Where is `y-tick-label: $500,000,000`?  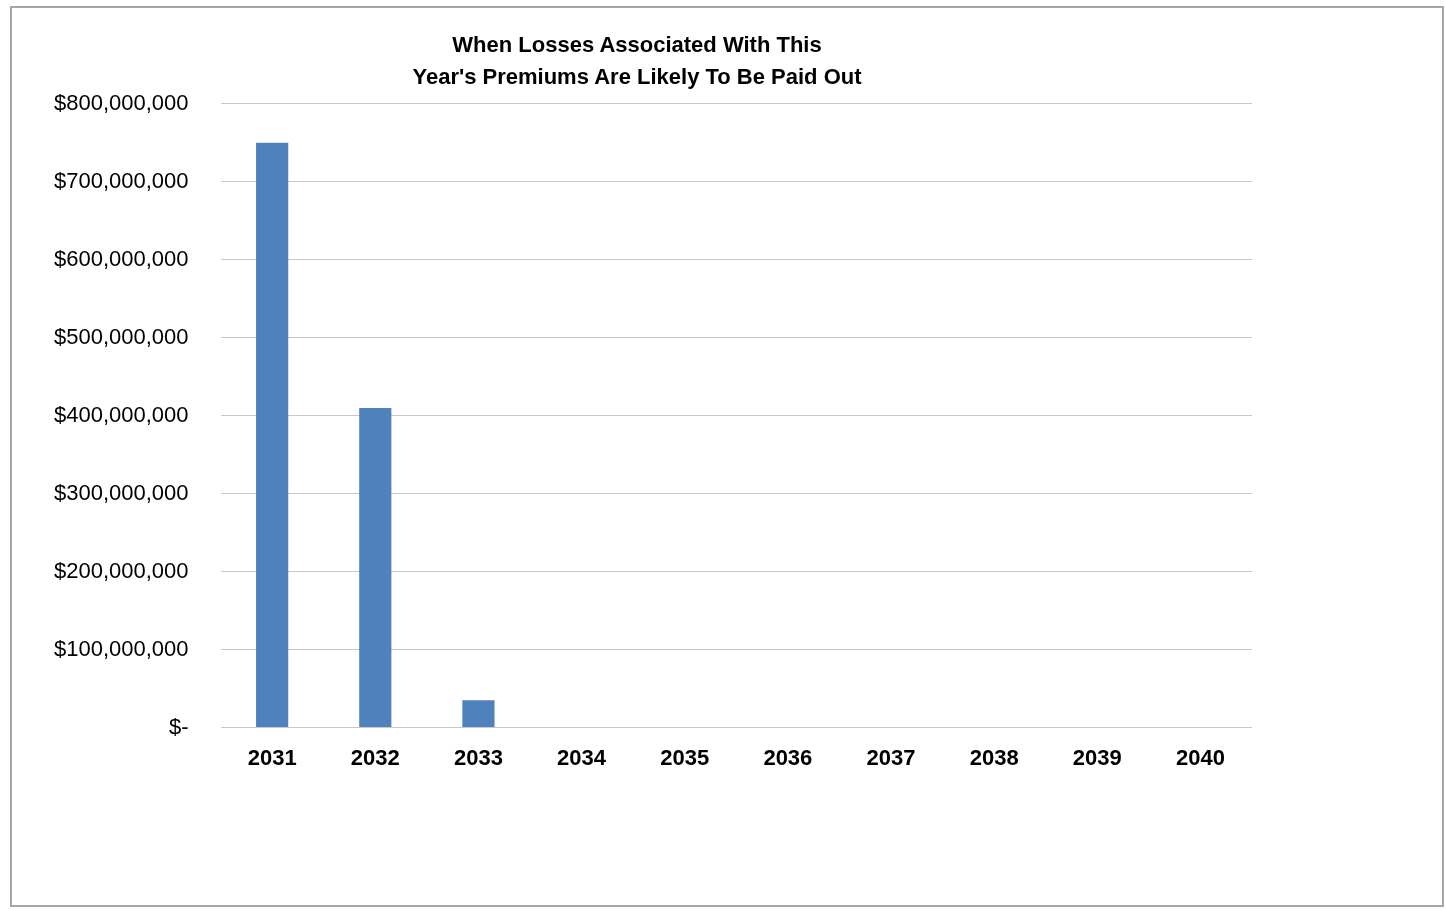
y-tick-label: $500,000,000 is located at coordinates (121, 336).